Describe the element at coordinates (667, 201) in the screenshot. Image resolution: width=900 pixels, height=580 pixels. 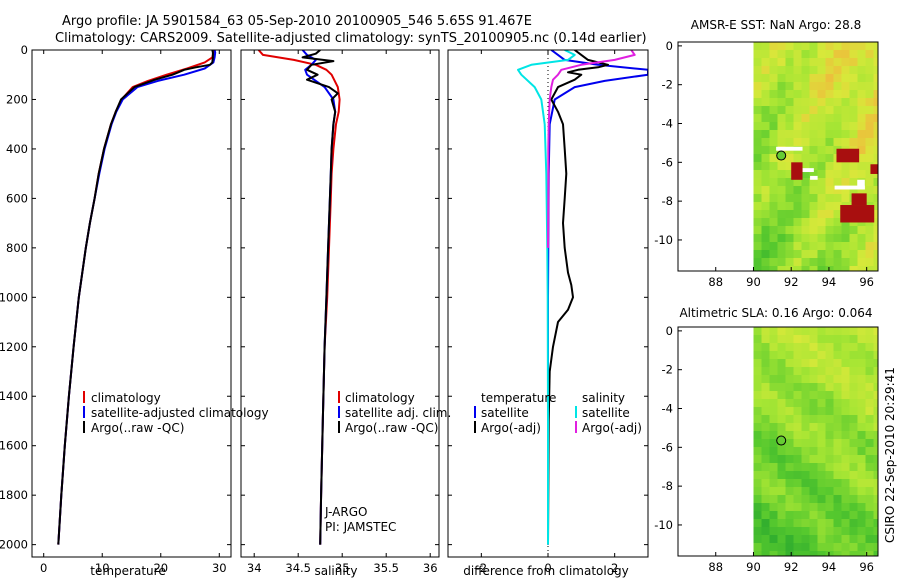
I see `y-tick-label: -8` at that location.